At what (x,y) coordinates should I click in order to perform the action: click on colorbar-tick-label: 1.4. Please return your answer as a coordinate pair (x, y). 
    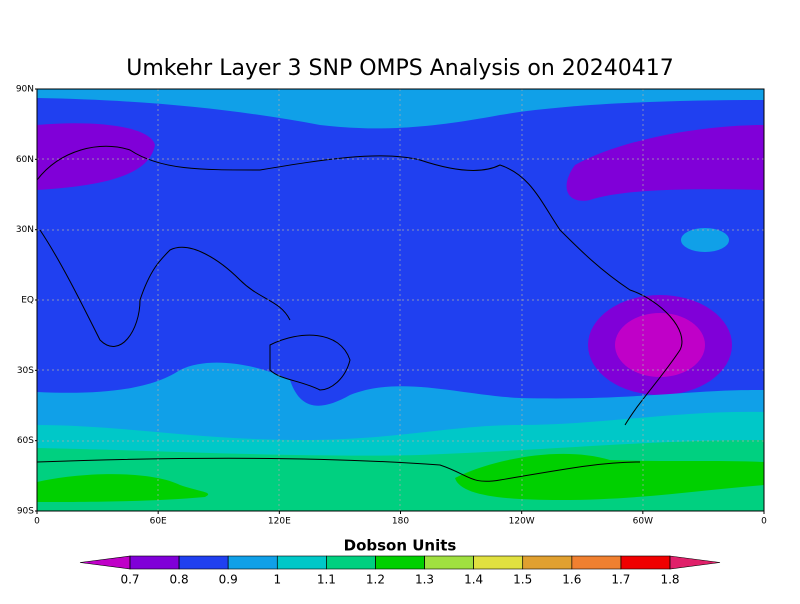
    Looking at the image, I should click on (473, 580).